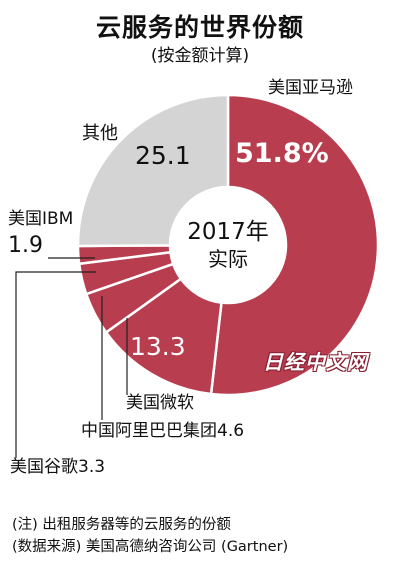 This screenshot has height=577, width=400. I want to click on value-label-amazon: 51.8%, so click(282, 153).